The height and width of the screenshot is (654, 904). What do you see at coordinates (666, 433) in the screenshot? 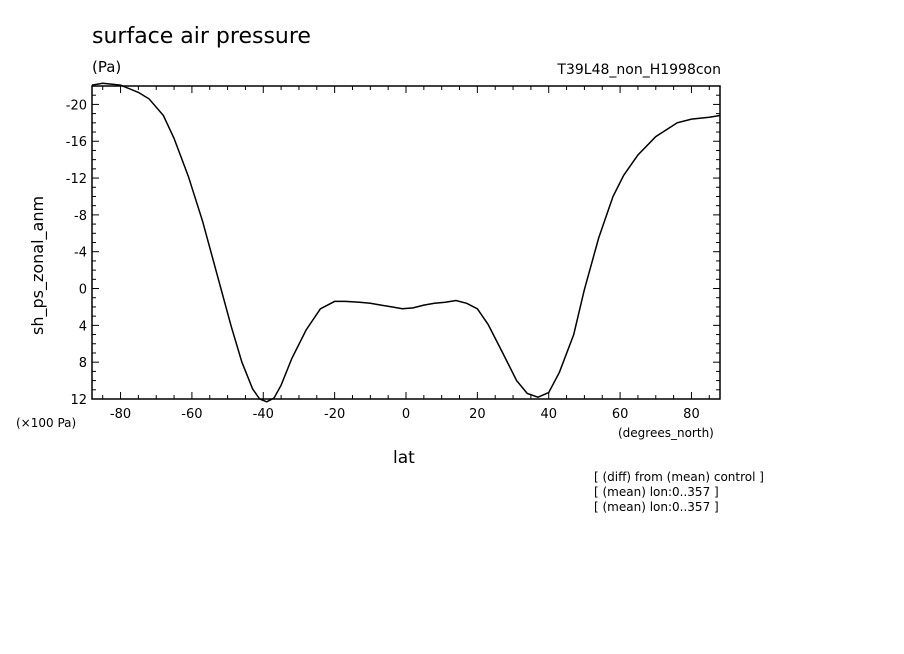
I see `x-units-label: (degrees_north)` at bounding box center [666, 433].